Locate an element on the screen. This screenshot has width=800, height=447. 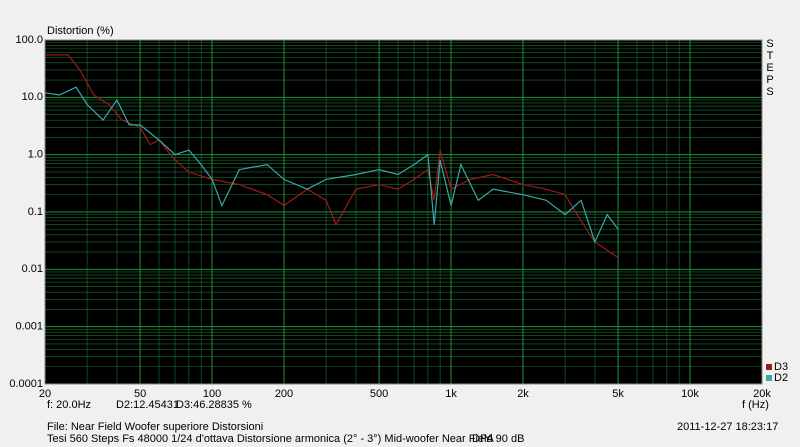
y-tick-label: 10.0 is located at coordinates (32, 97).